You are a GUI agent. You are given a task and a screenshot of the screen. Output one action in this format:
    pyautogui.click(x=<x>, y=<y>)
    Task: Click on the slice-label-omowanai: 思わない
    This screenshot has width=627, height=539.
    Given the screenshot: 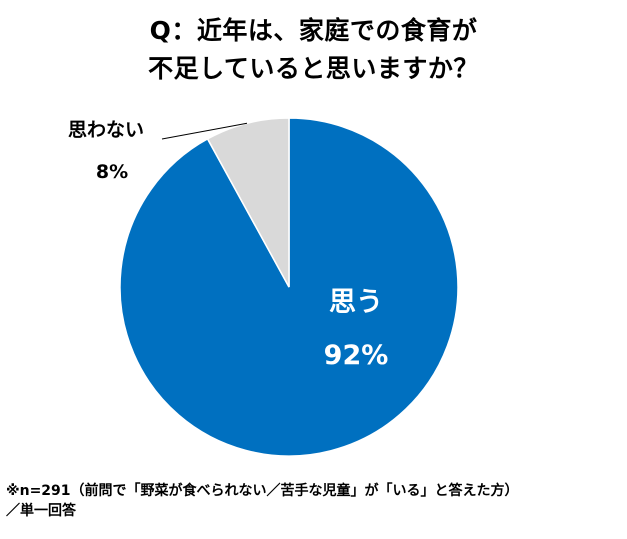 What is the action you would take?
    pyautogui.click(x=106, y=130)
    